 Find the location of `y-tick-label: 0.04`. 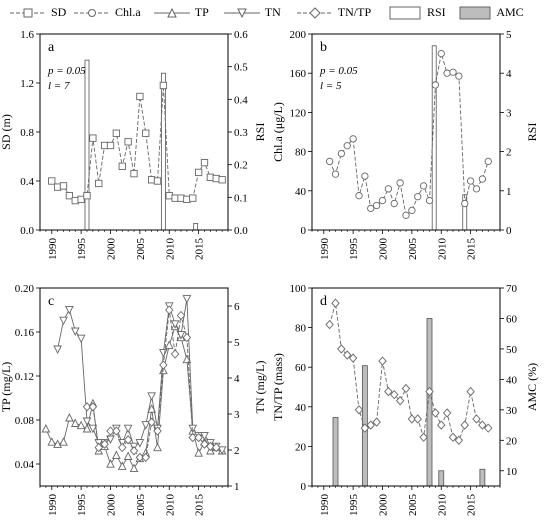

y-tick-label: 0.04 is located at coordinates (25, 465).